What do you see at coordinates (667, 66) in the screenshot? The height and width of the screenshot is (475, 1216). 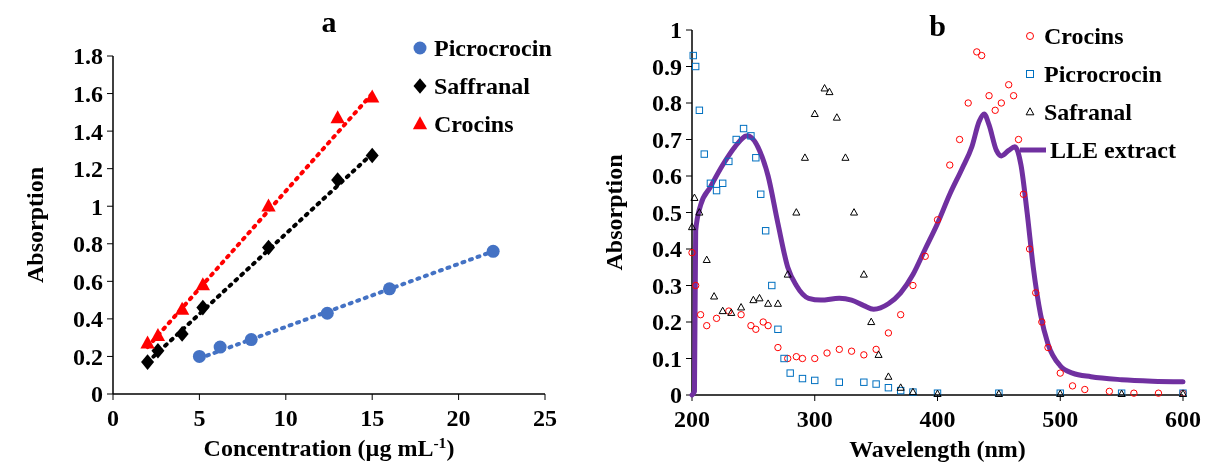 I see `y-tick-label: 0.9` at bounding box center [667, 66].